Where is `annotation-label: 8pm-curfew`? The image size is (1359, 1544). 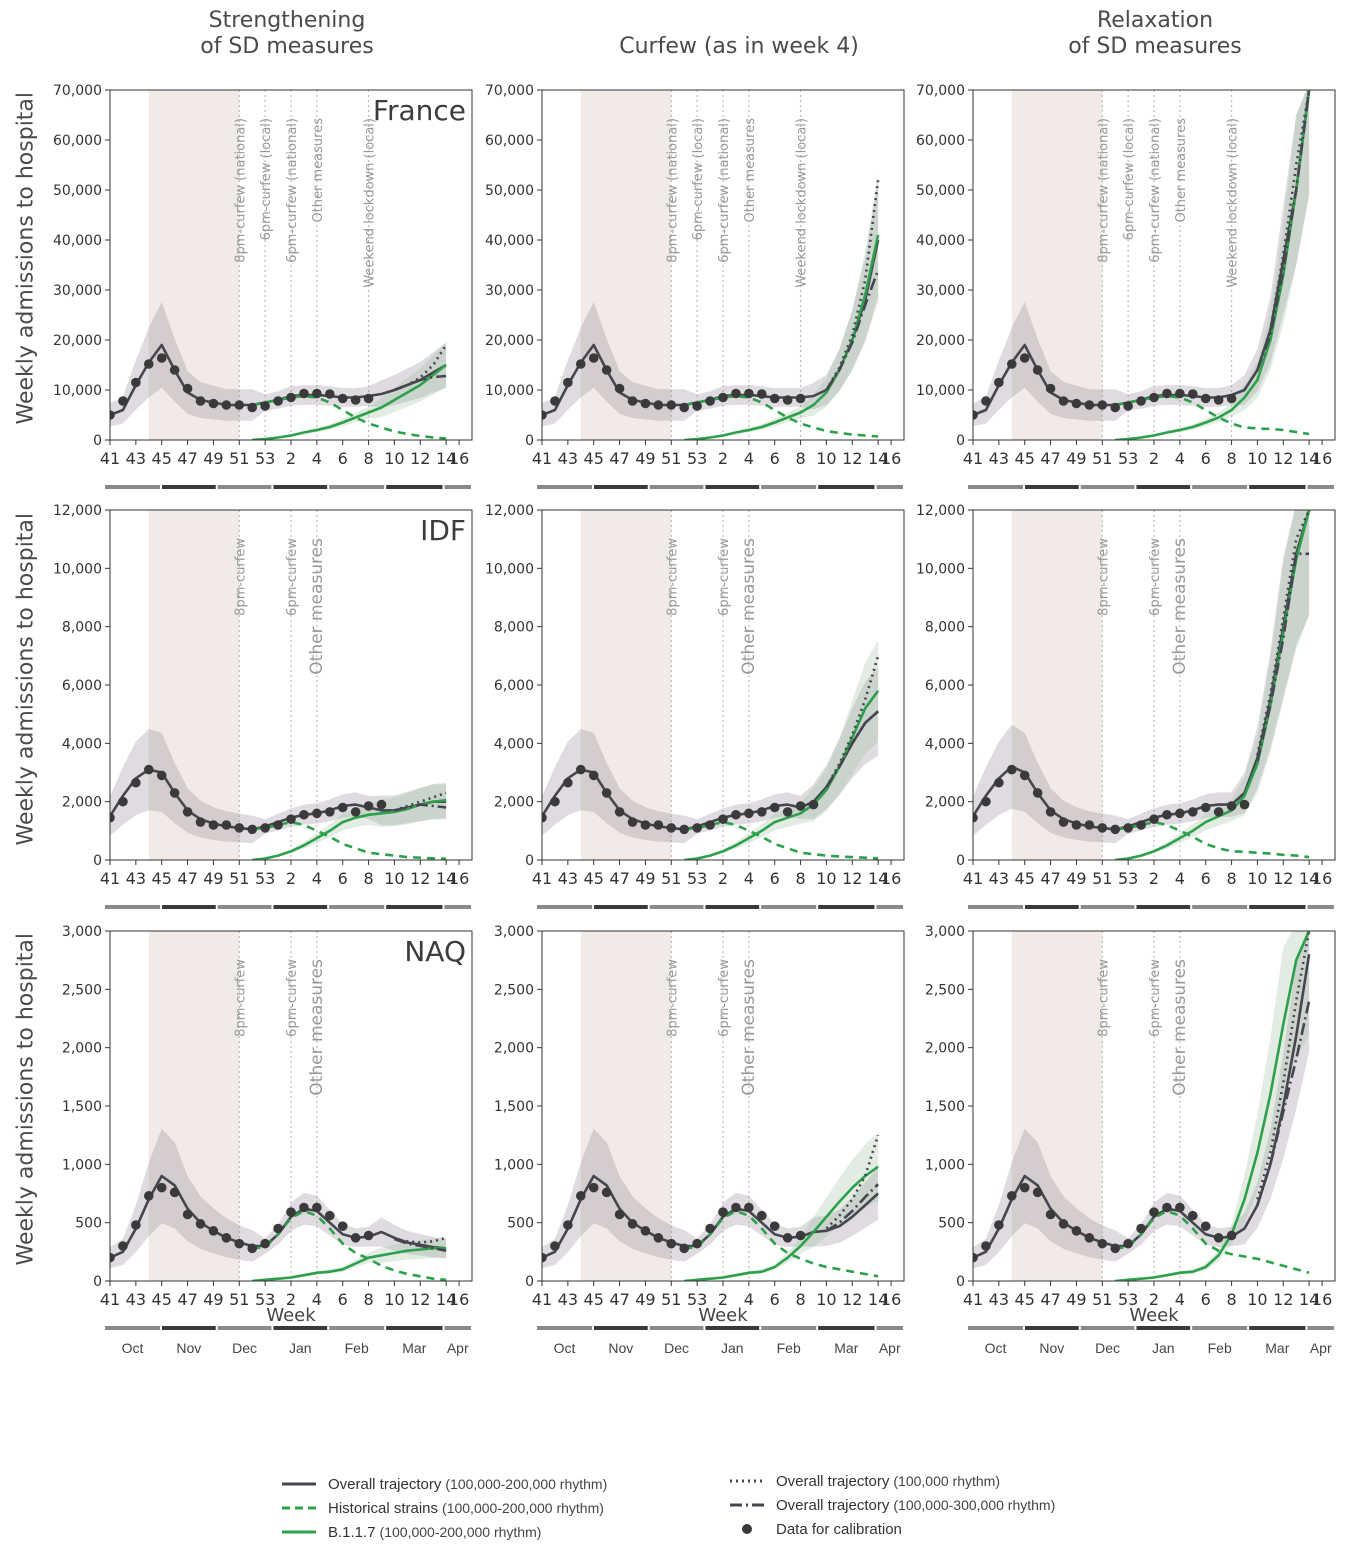 annotation-label: 8pm-curfew is located at coordinates (1103, 998).